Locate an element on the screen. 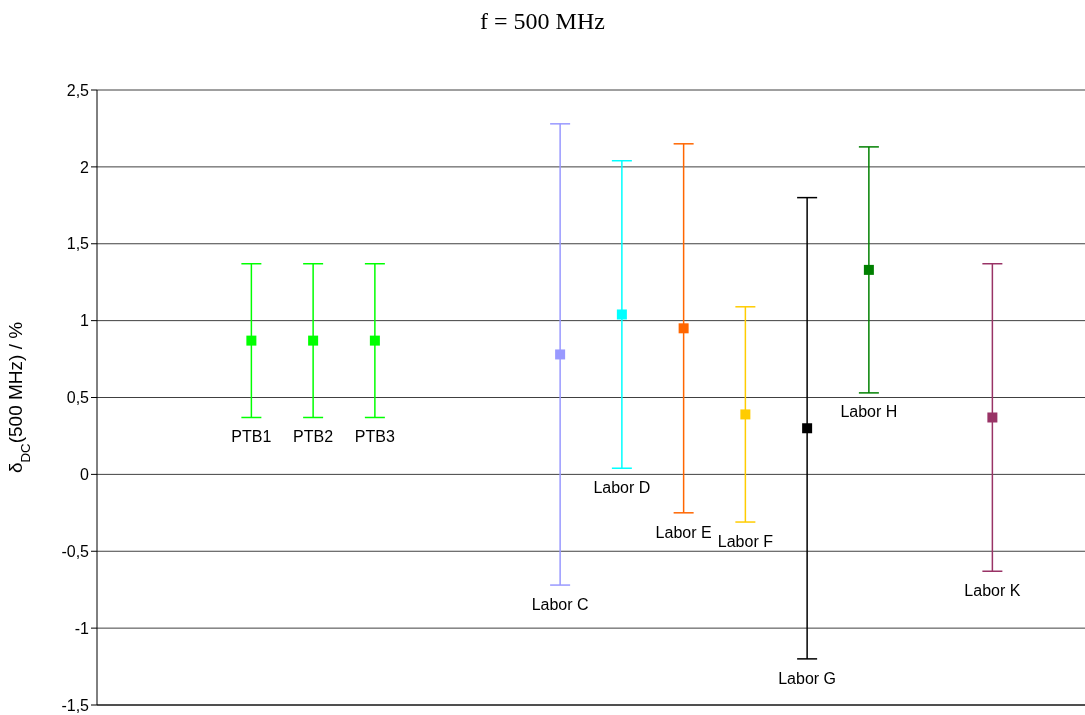  y-tick-label: 2 is located at coordinates (85, 167).